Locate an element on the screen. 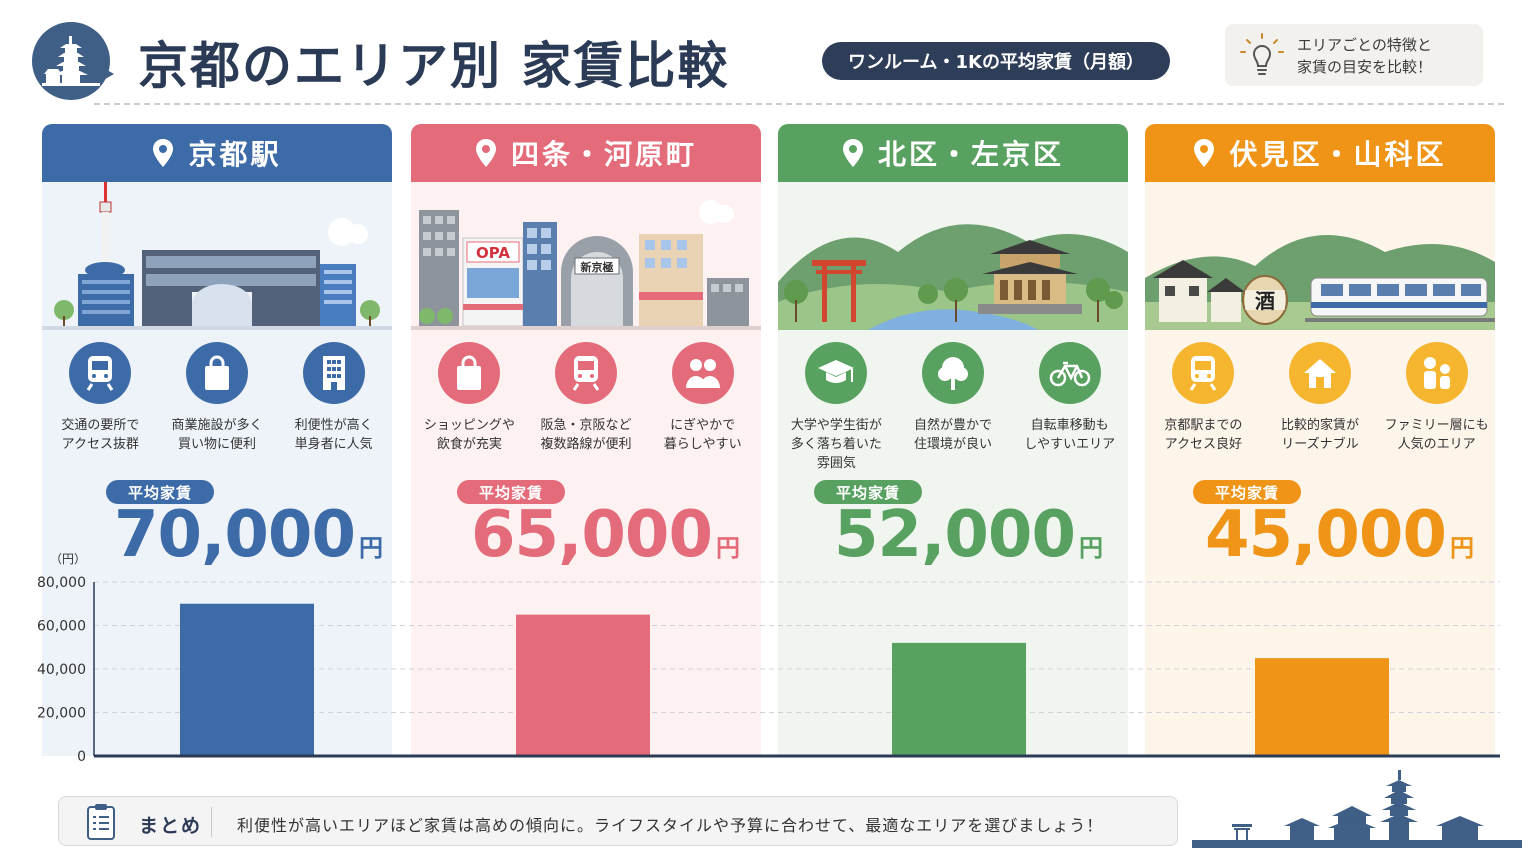 This screenshot has height=864, width=1536. price-number: 70,000 is located at coordinates (235, 535).